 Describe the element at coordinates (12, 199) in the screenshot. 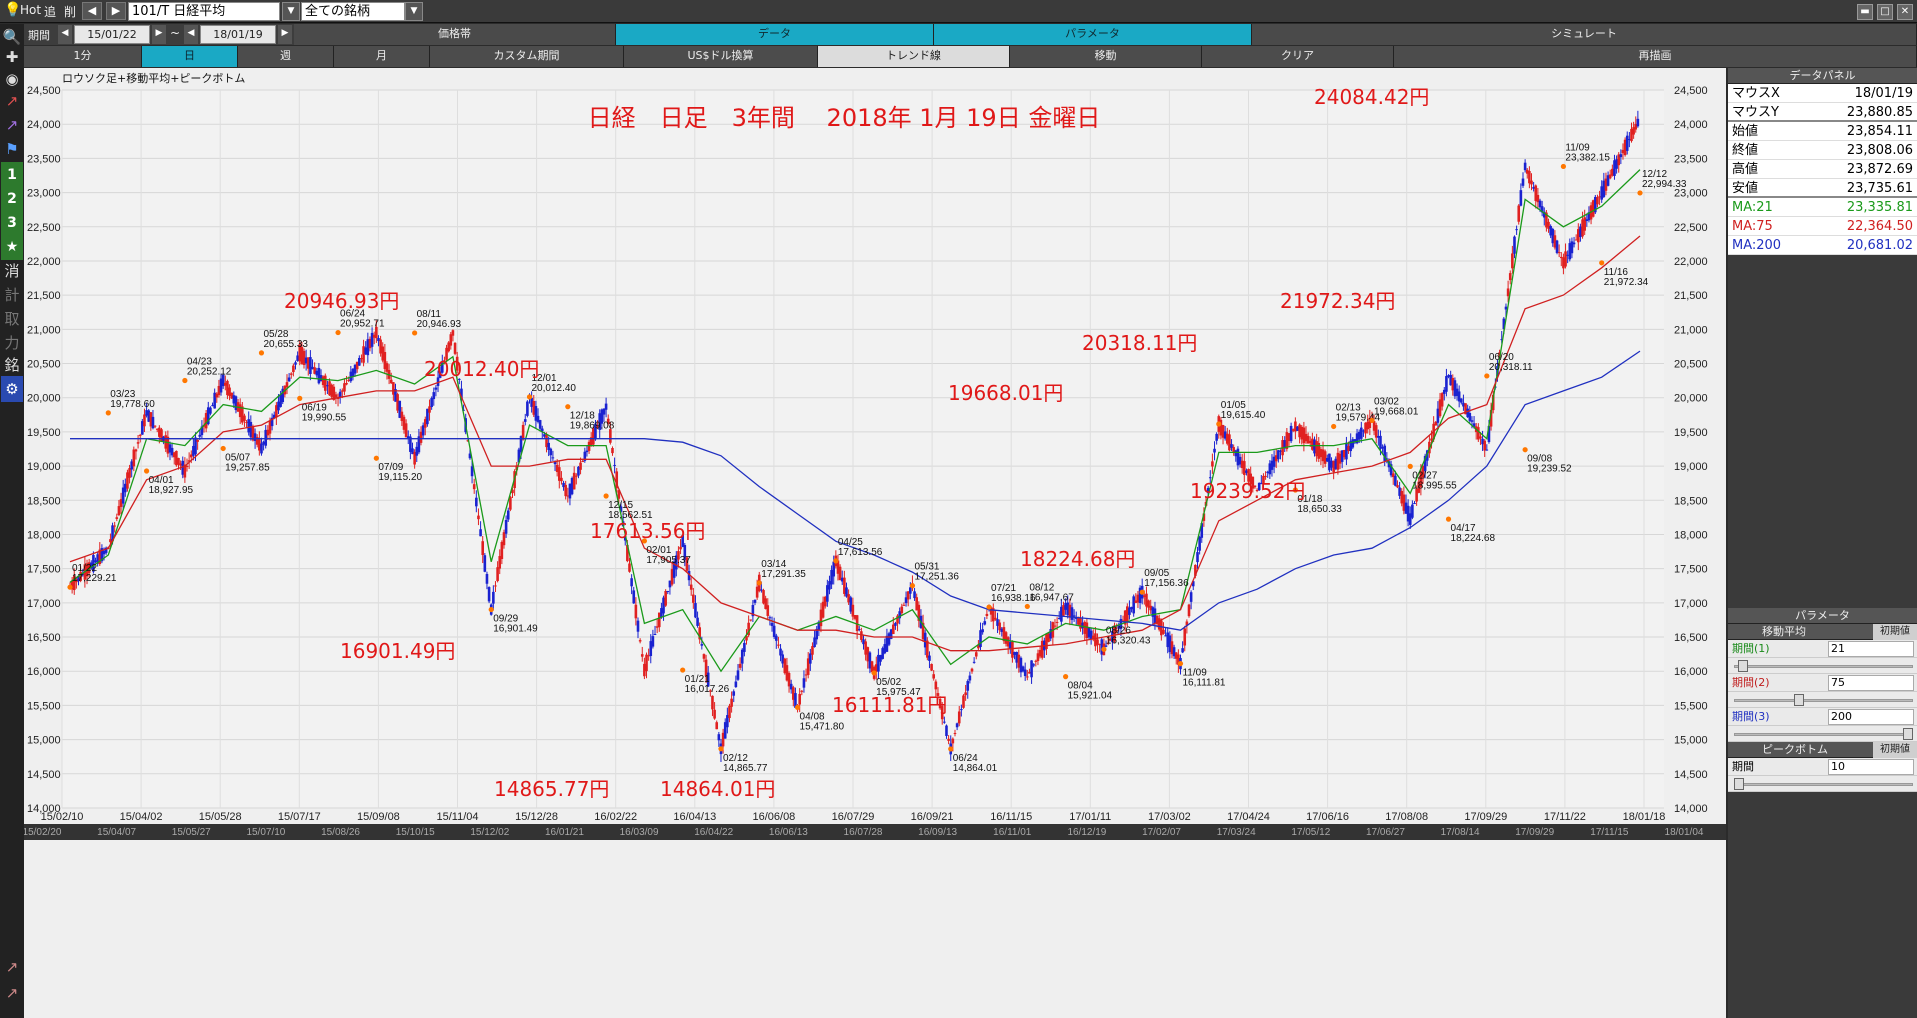

I see `layout-2-button: 2` at that location.